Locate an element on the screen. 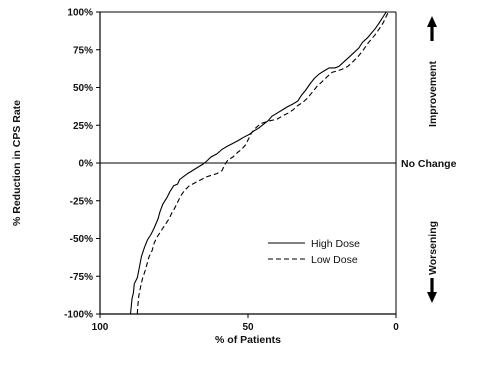 The width and height of the screenshot is (482, 365). zero-reference: No Change is located at coordinates (278, 164).